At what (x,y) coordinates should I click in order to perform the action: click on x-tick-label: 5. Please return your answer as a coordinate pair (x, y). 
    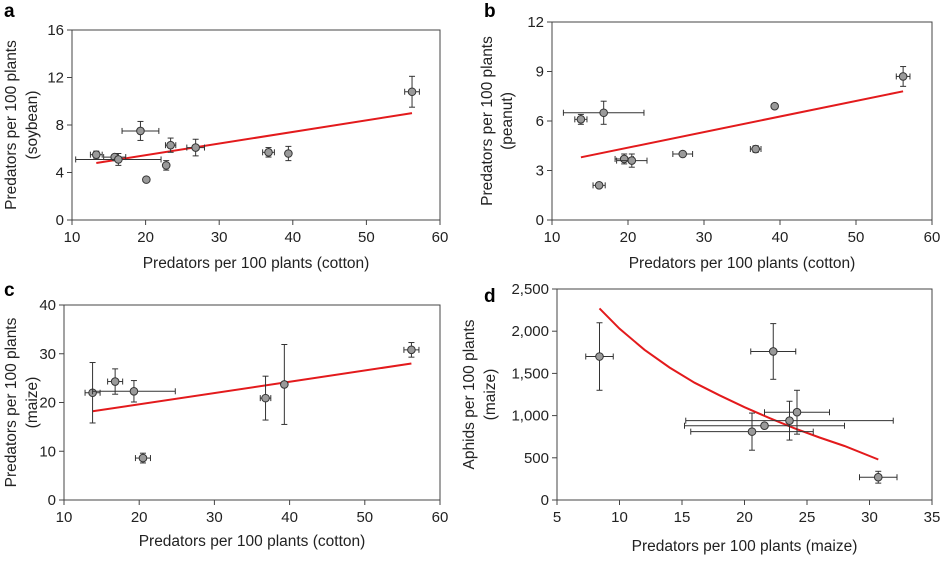
    Looking at the image, I should click on (557, 517).